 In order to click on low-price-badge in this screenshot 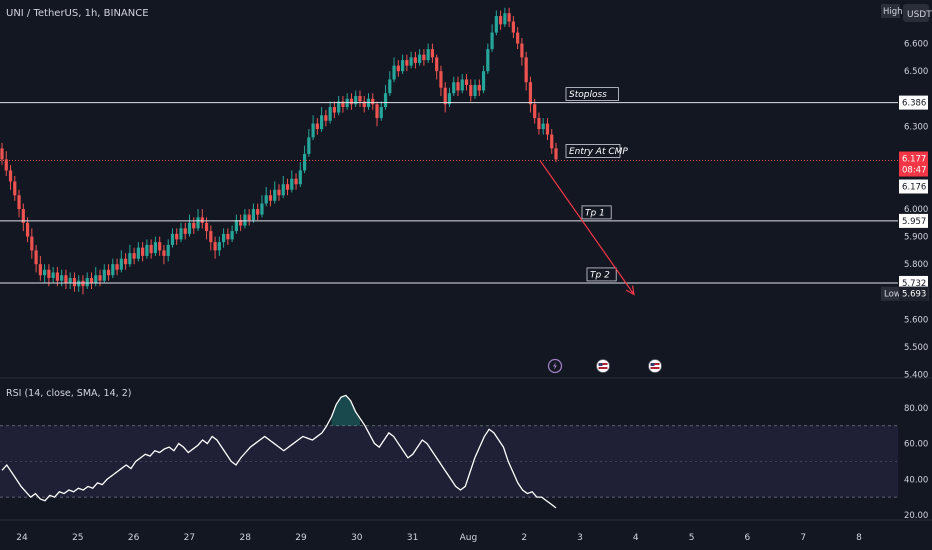, I will do `click(913, 293)`.